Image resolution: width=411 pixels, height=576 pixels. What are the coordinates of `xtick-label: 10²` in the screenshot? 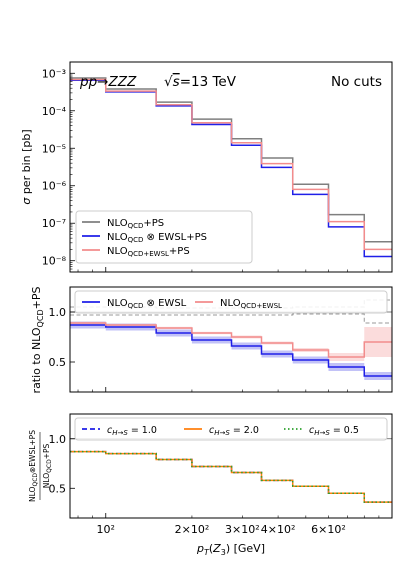 It's located at (106, 529).